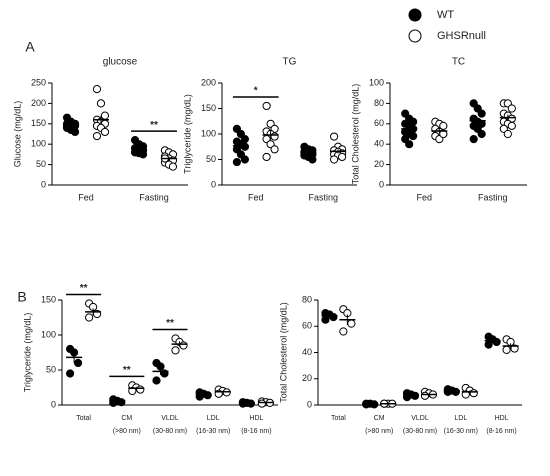  I want to click on panel-label: A, so click(30, 47).